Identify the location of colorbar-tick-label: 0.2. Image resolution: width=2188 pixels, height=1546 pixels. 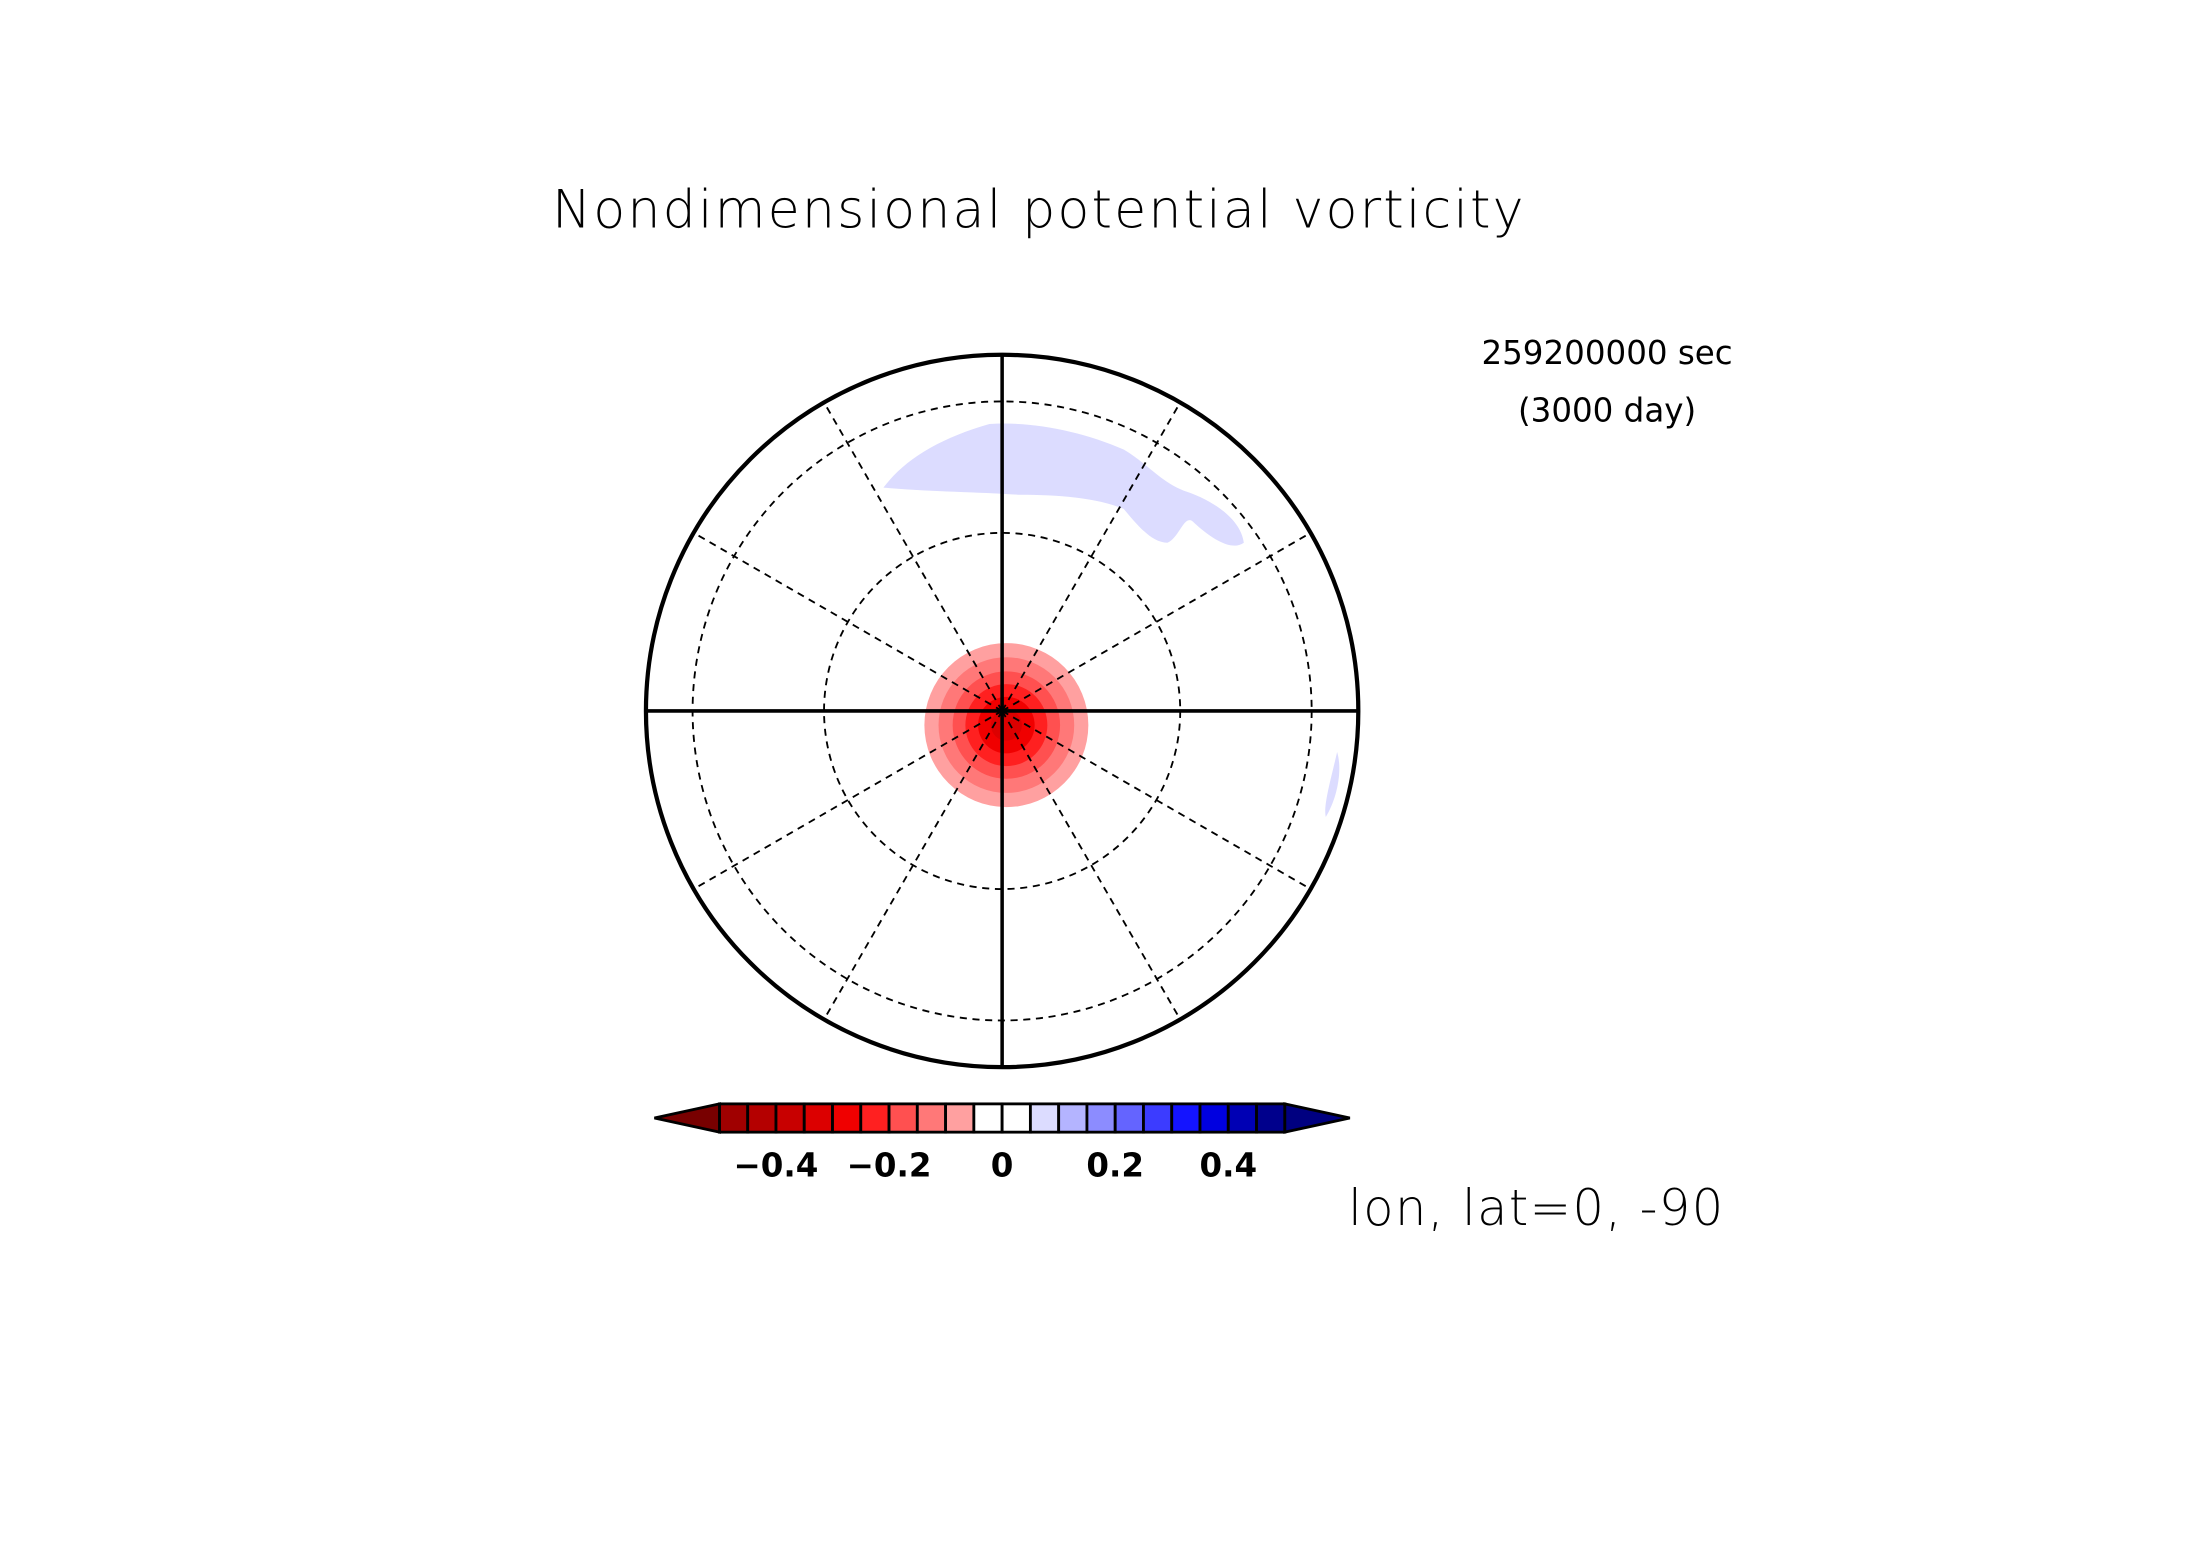
(1115, 1165).